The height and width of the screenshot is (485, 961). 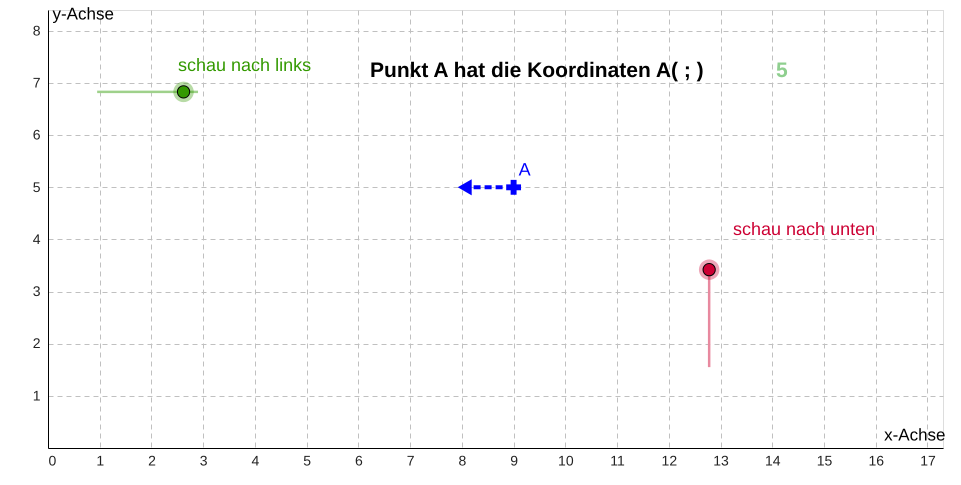 What do you see at coordinates (100, 460) in the screenshot?
I see `x-tick-label: 1` at bounding box center [100, 460].